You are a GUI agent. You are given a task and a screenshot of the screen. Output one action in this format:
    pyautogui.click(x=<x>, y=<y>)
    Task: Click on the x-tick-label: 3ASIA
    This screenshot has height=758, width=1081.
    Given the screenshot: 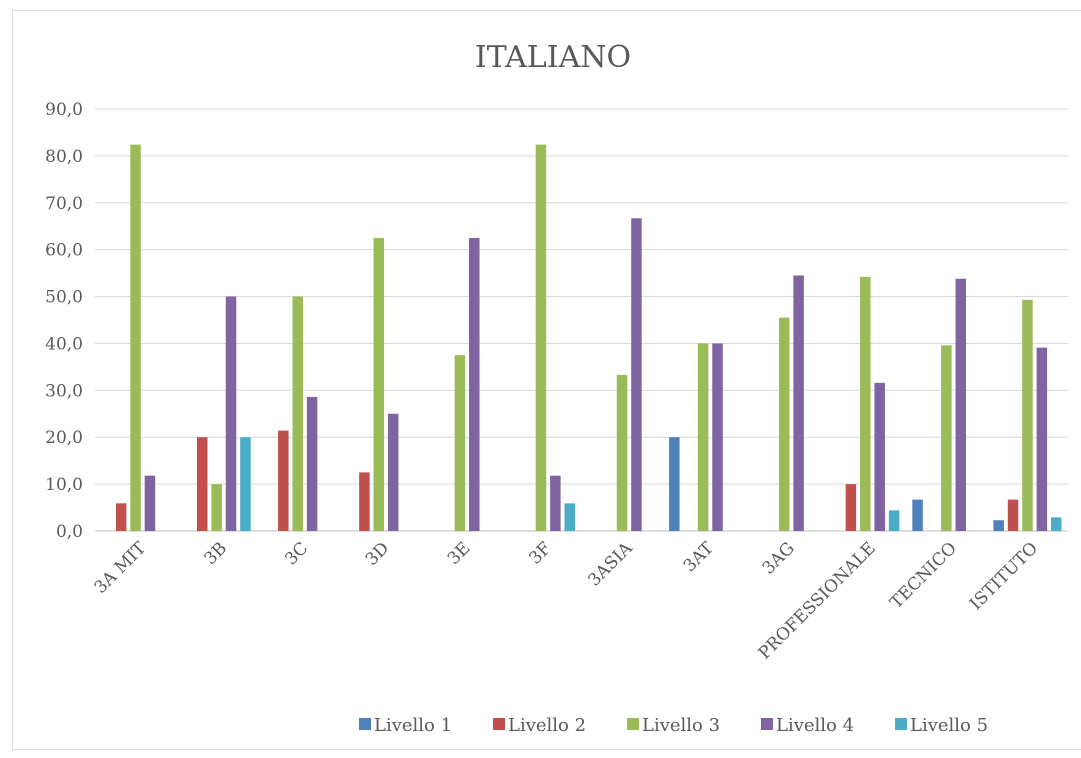 What is the action you would take?
    pyautogui.click(x=610, y=564)
    